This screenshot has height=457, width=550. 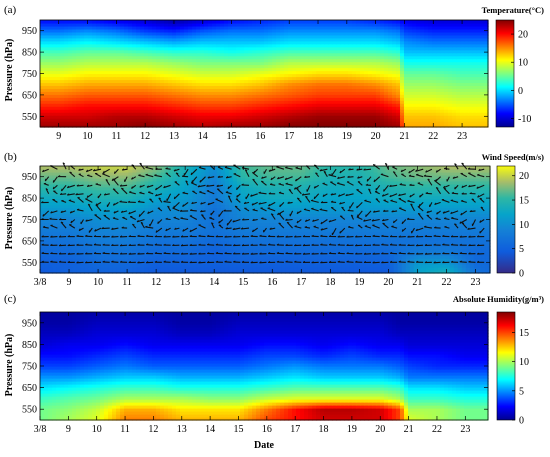 What do you see at coordinates (29, 74) in the screenshot?
I see `y-tick-label: 750` at bounding box center [29, 74].